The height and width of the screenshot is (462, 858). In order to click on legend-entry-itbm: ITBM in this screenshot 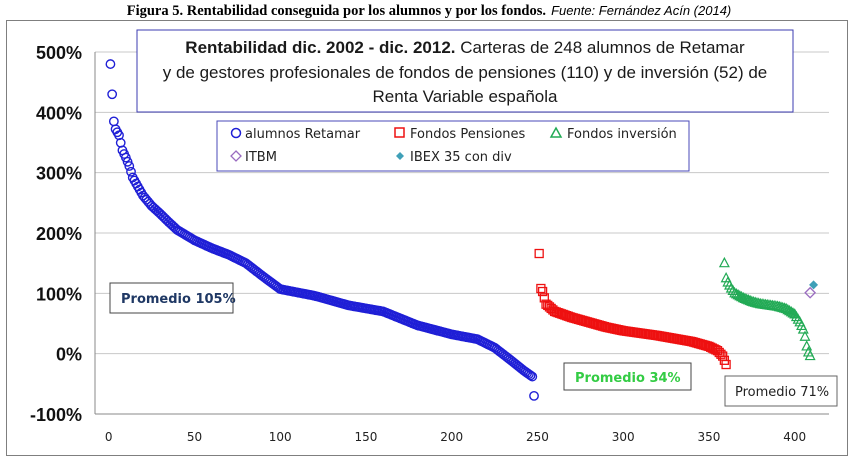, I will do `click(253, 157)`.